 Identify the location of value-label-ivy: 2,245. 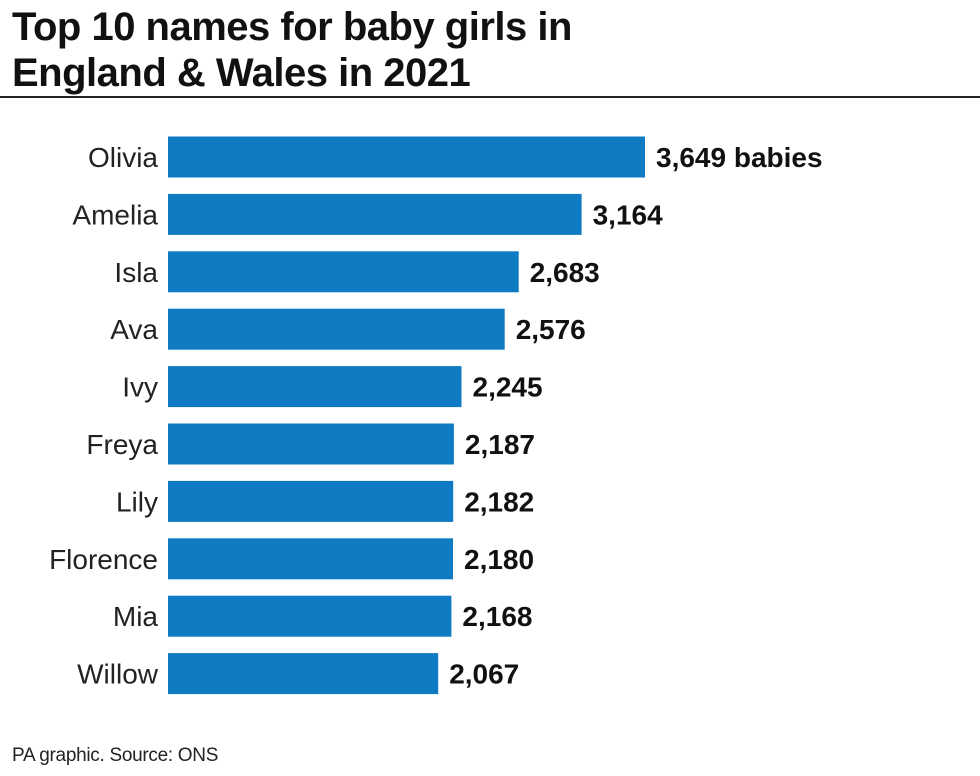
(508, 387).